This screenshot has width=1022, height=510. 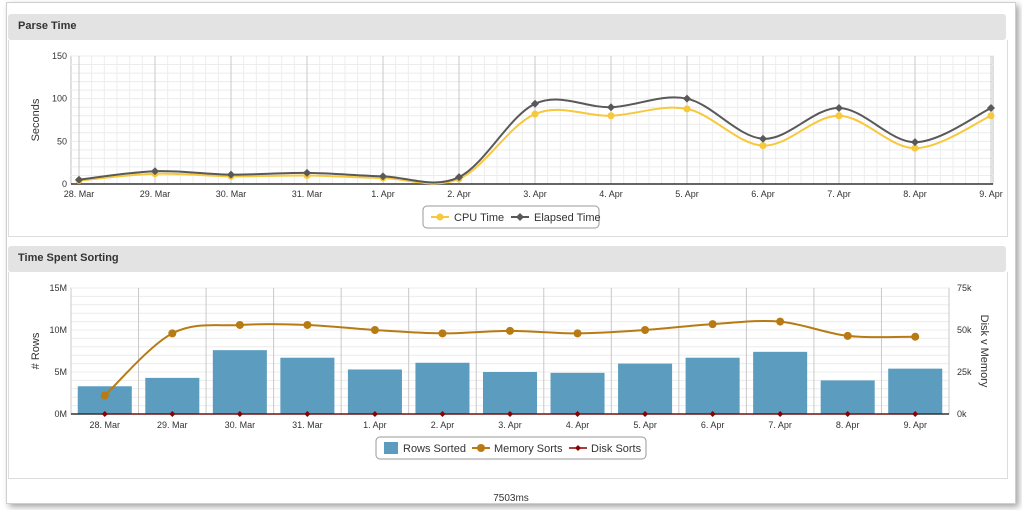 I want to click on x-tick-label: 4. Apr, so click(x=578, y=425).